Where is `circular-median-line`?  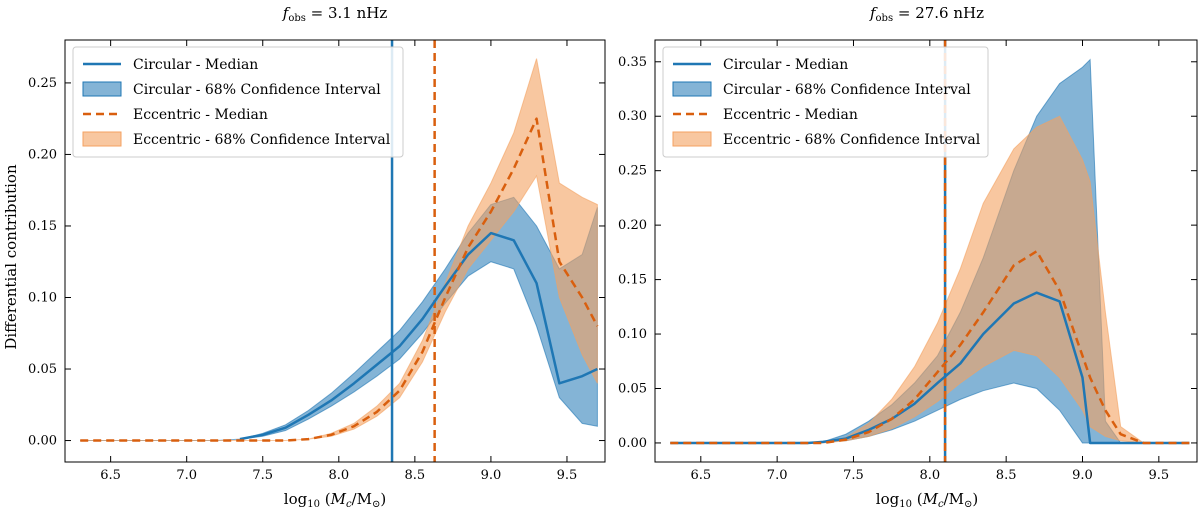
circular-median-line is located at coordinates (418, 336).